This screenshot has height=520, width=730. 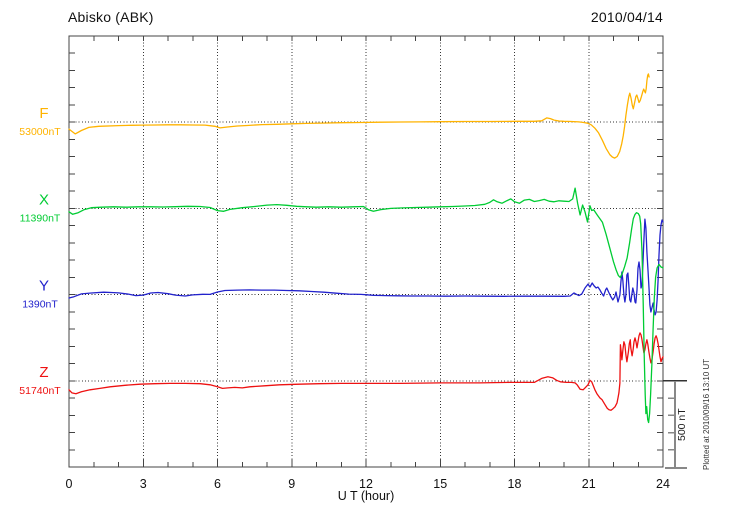 What do you see at coordinates (43, 113) in the screenshot?
I see `channel-label-F: F` at bounding box center [43, 113].